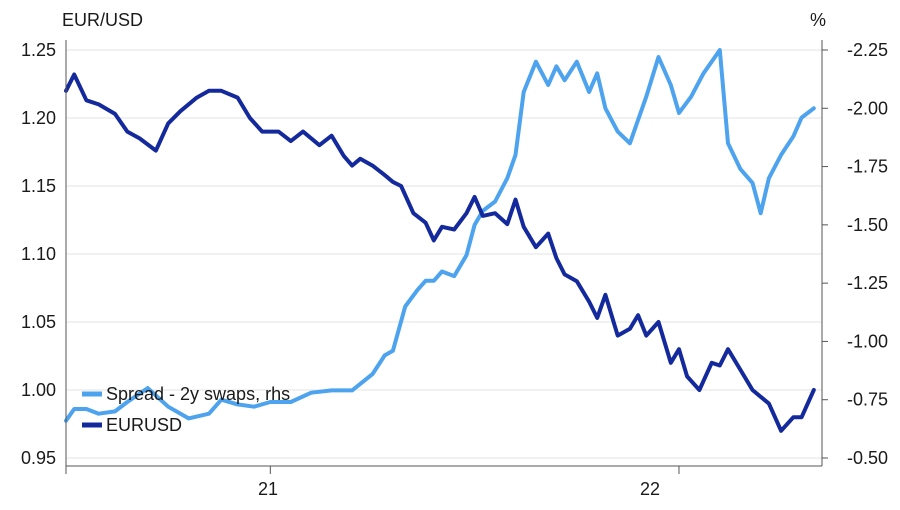 This screenshot has height=510, width=900. I want to click on right-tick-label: -2.25, so click(867, 50).